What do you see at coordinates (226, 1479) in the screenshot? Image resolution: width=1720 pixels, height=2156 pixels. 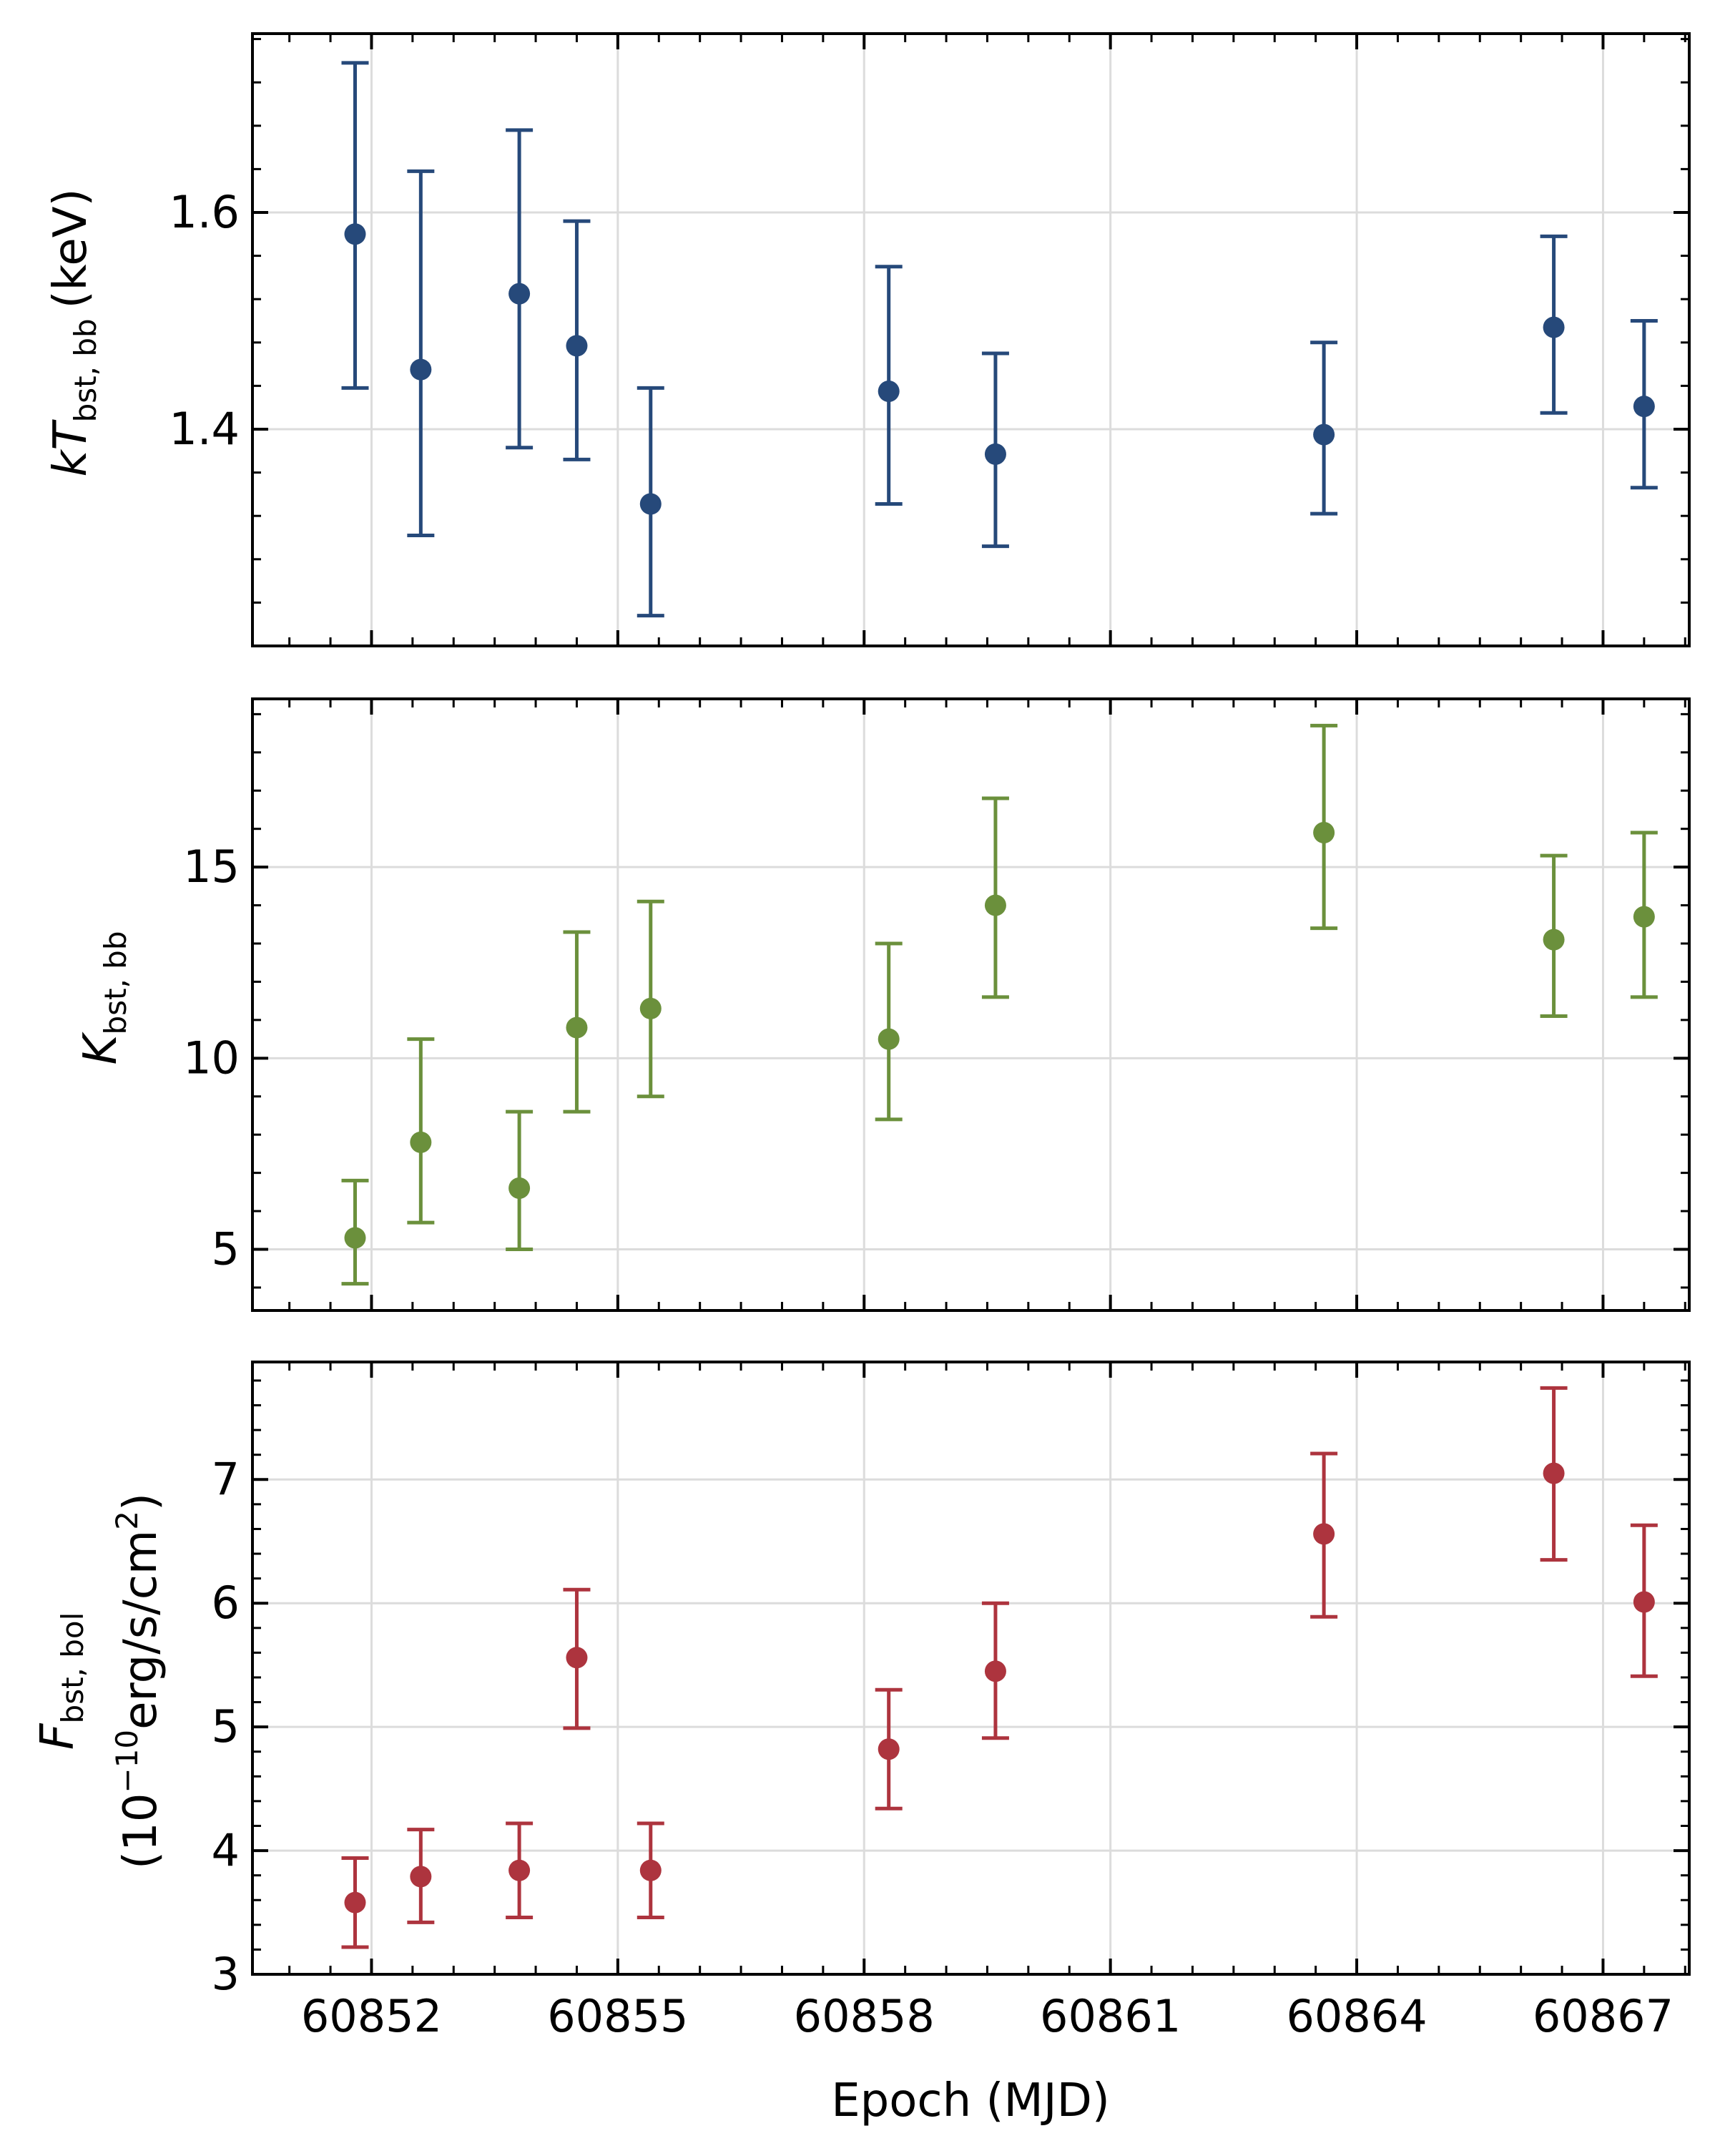 I see `y-tick-label: 7` at bounding box center [226, 1479].